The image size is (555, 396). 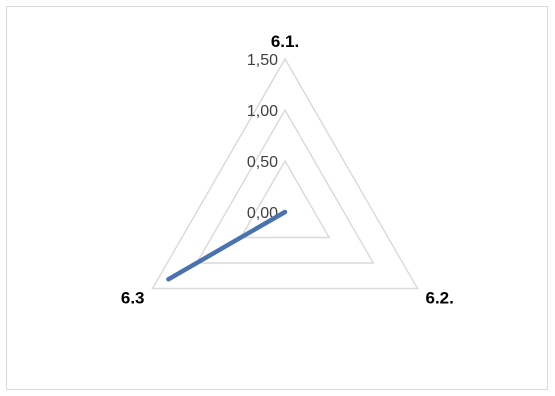 What do you see at coordinates (262, 111) in the screenshot?
I see `tick-label-2: 1,00` at bounding box center [262, 111].